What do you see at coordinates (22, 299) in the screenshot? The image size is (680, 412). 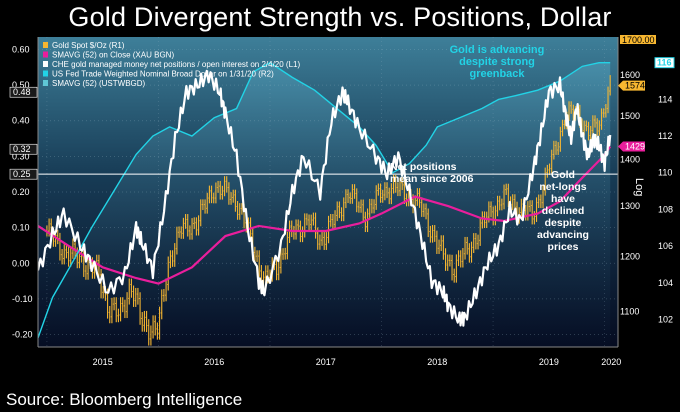 I see `left-tick-label: -0.10` at bounding box center [22, 299].